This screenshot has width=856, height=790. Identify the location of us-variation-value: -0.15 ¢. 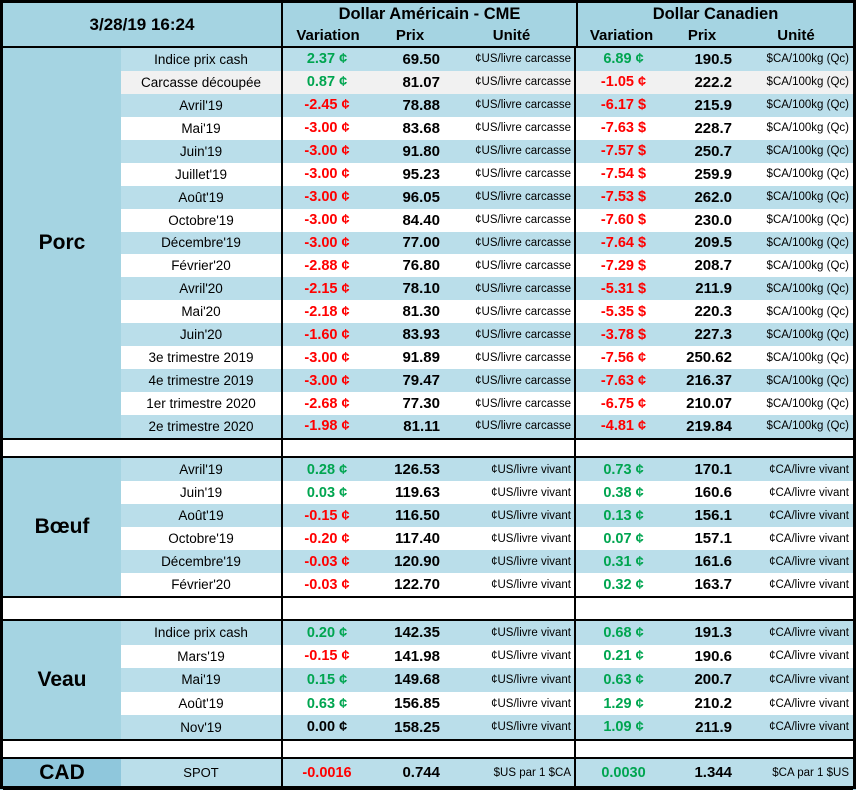
(327, 515).